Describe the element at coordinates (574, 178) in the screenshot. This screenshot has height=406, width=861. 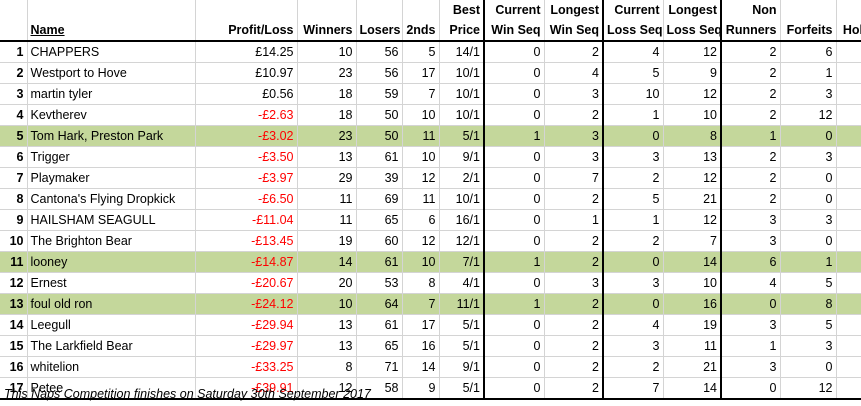
I see `longest-win-seq-cell: 7` at that location.